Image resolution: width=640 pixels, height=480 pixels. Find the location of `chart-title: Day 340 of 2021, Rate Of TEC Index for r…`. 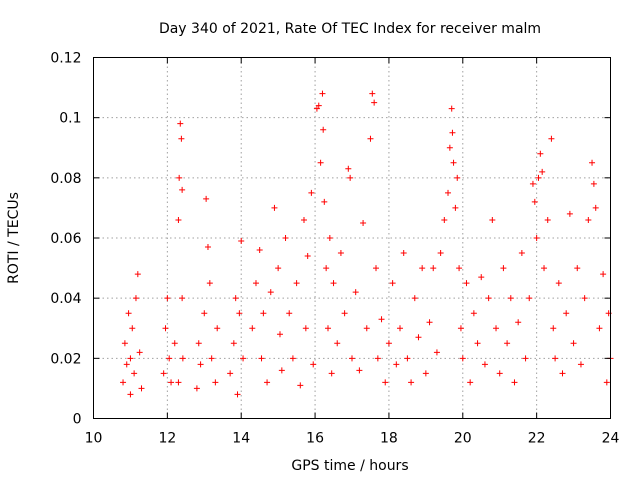

chart-title: Day 340 of 2021, Rate Of TEC Index for r… is located at coordinates (350, 29).